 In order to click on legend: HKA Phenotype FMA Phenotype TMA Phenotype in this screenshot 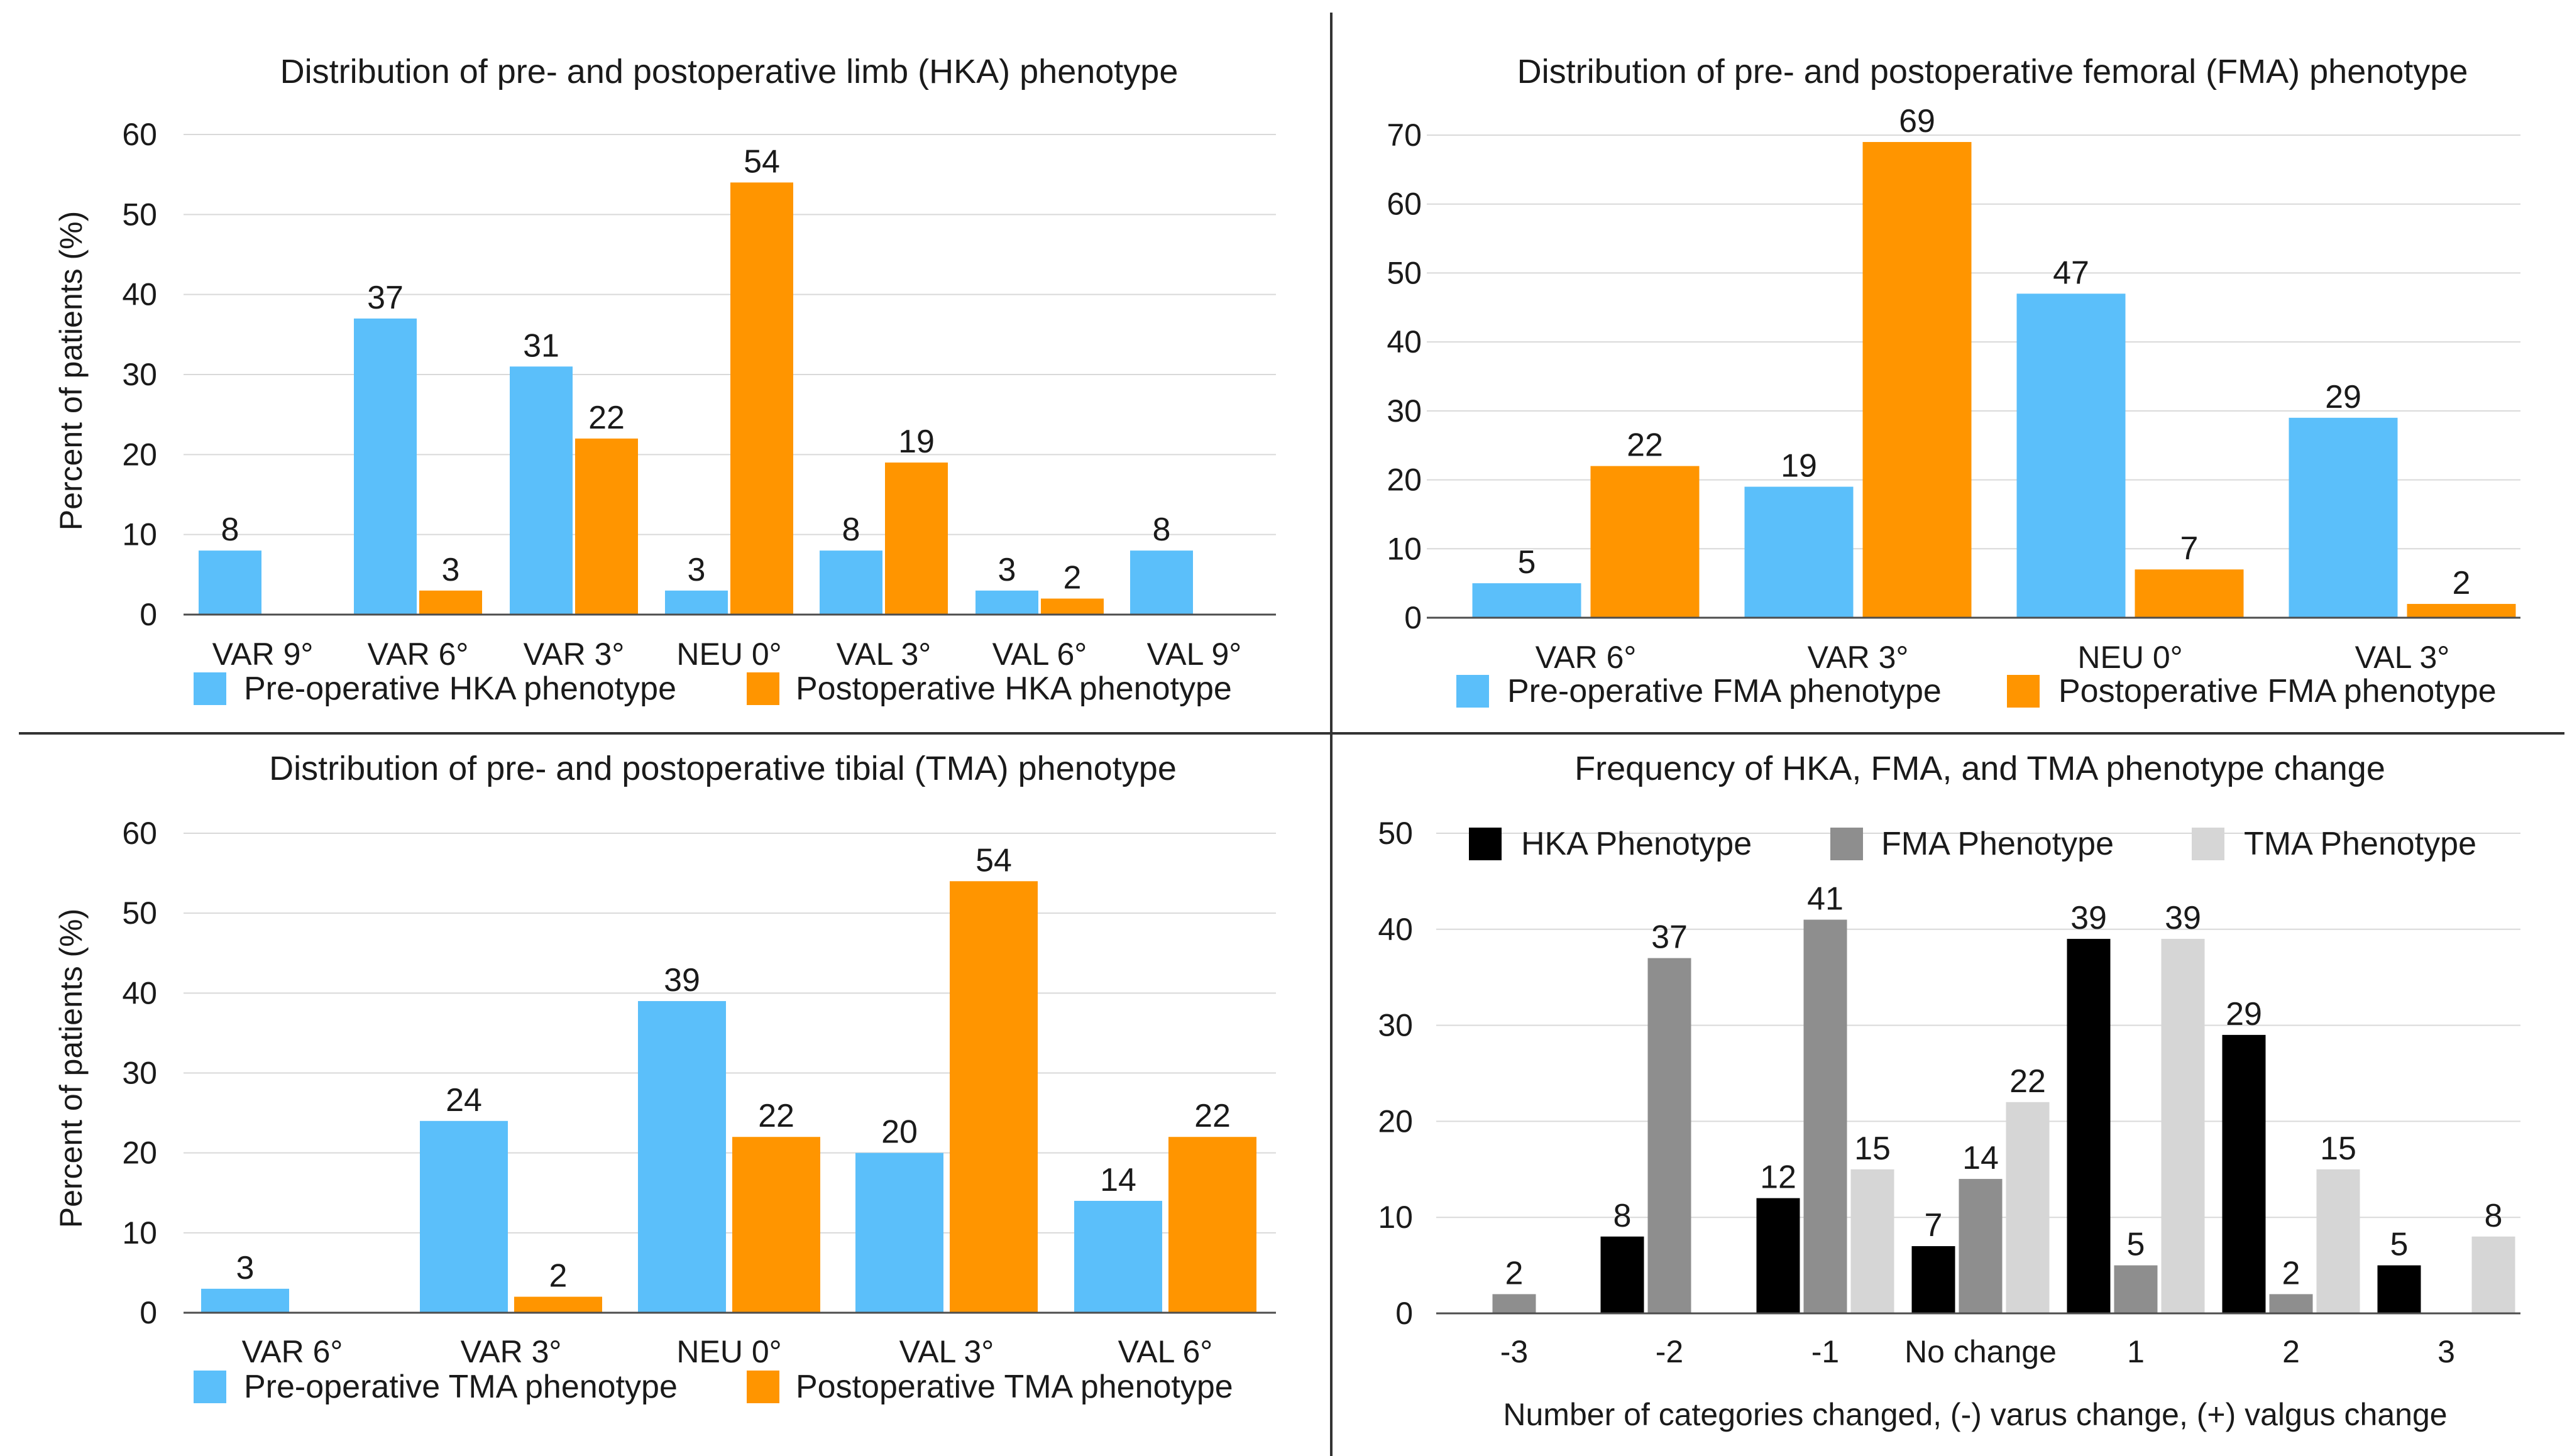, I will do `click(1972, 844)`.